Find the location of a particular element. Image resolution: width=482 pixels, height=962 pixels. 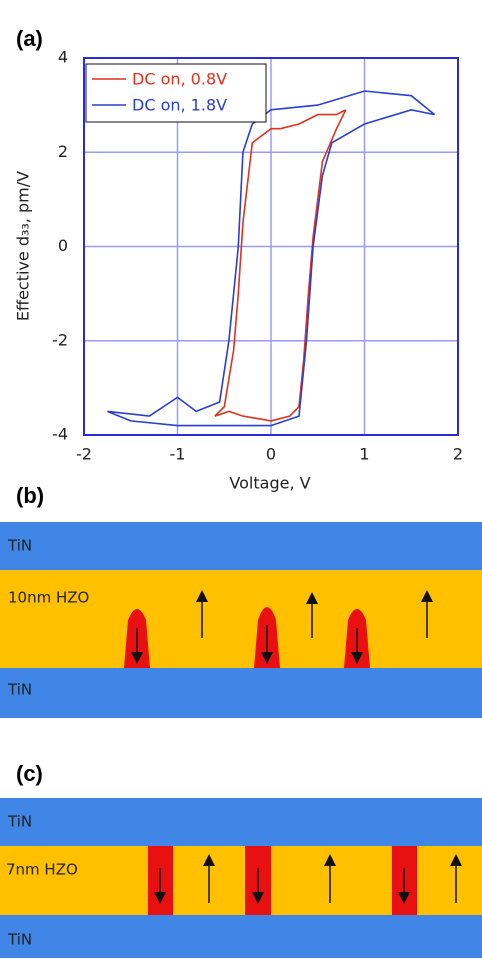

x-tick-label: 2 is located at coordinates (458, 454).